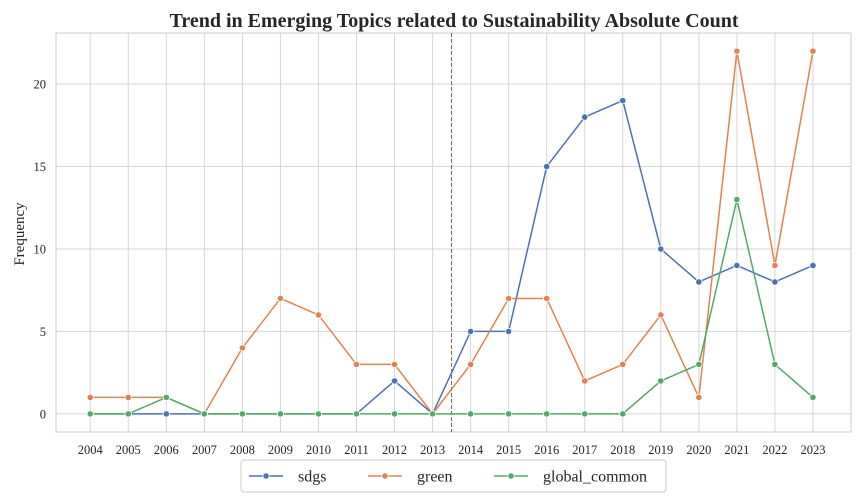 The height and width of the screenshot is (504, 864). What do you see at coordinates (40, 249) in the screenshot?
I see `y-tick-label: 10` at bounding box center [40, 249].